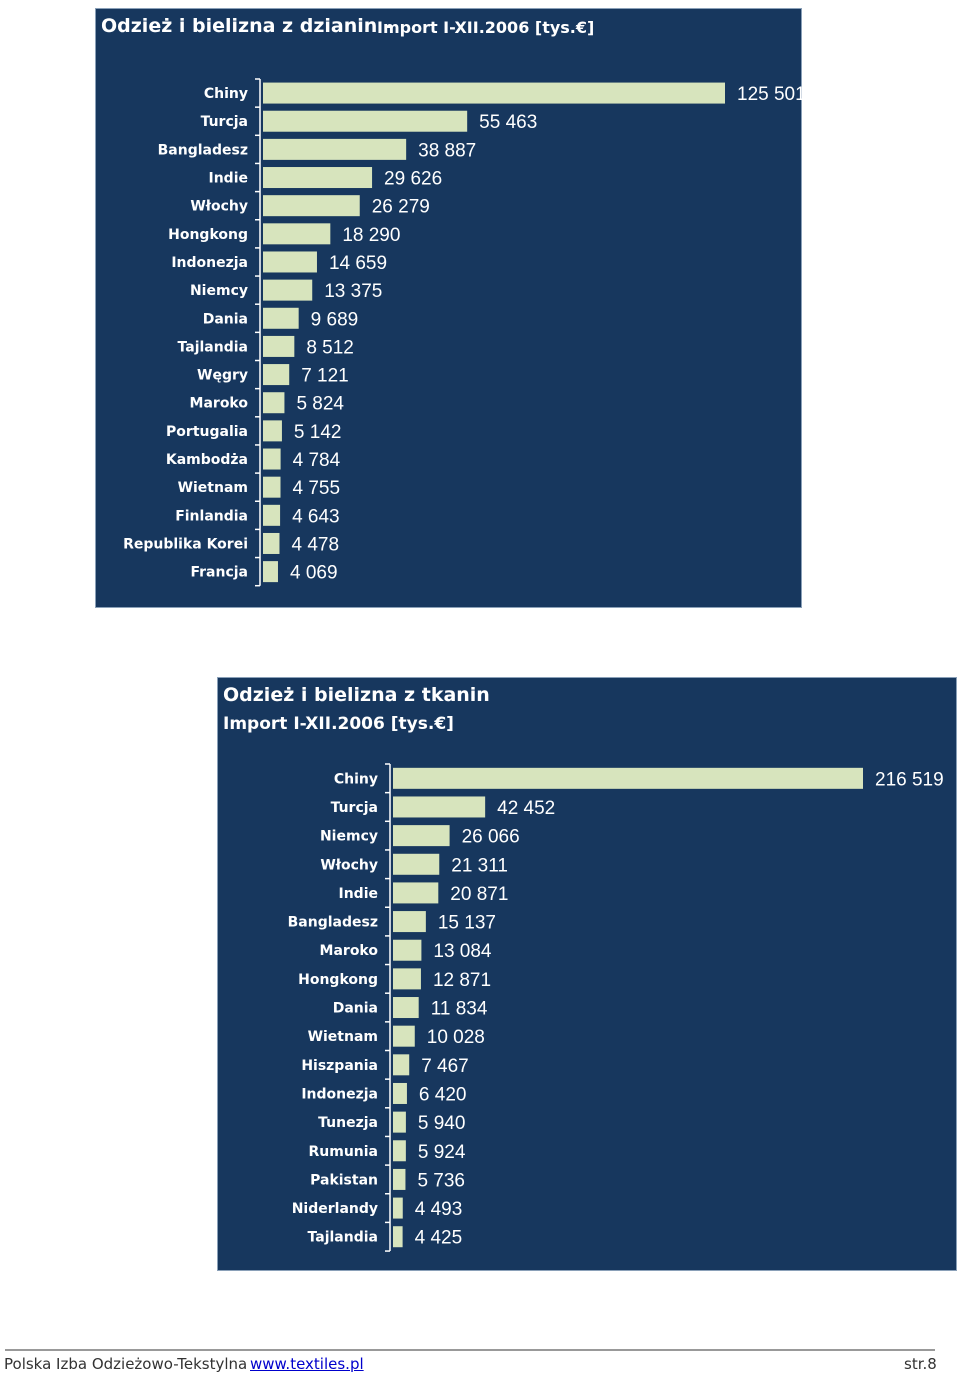 Image resolution: width=960 pixels, height=1379 pixels. I want to click on knitted-category-label: Niemcy, so click(219, 291).